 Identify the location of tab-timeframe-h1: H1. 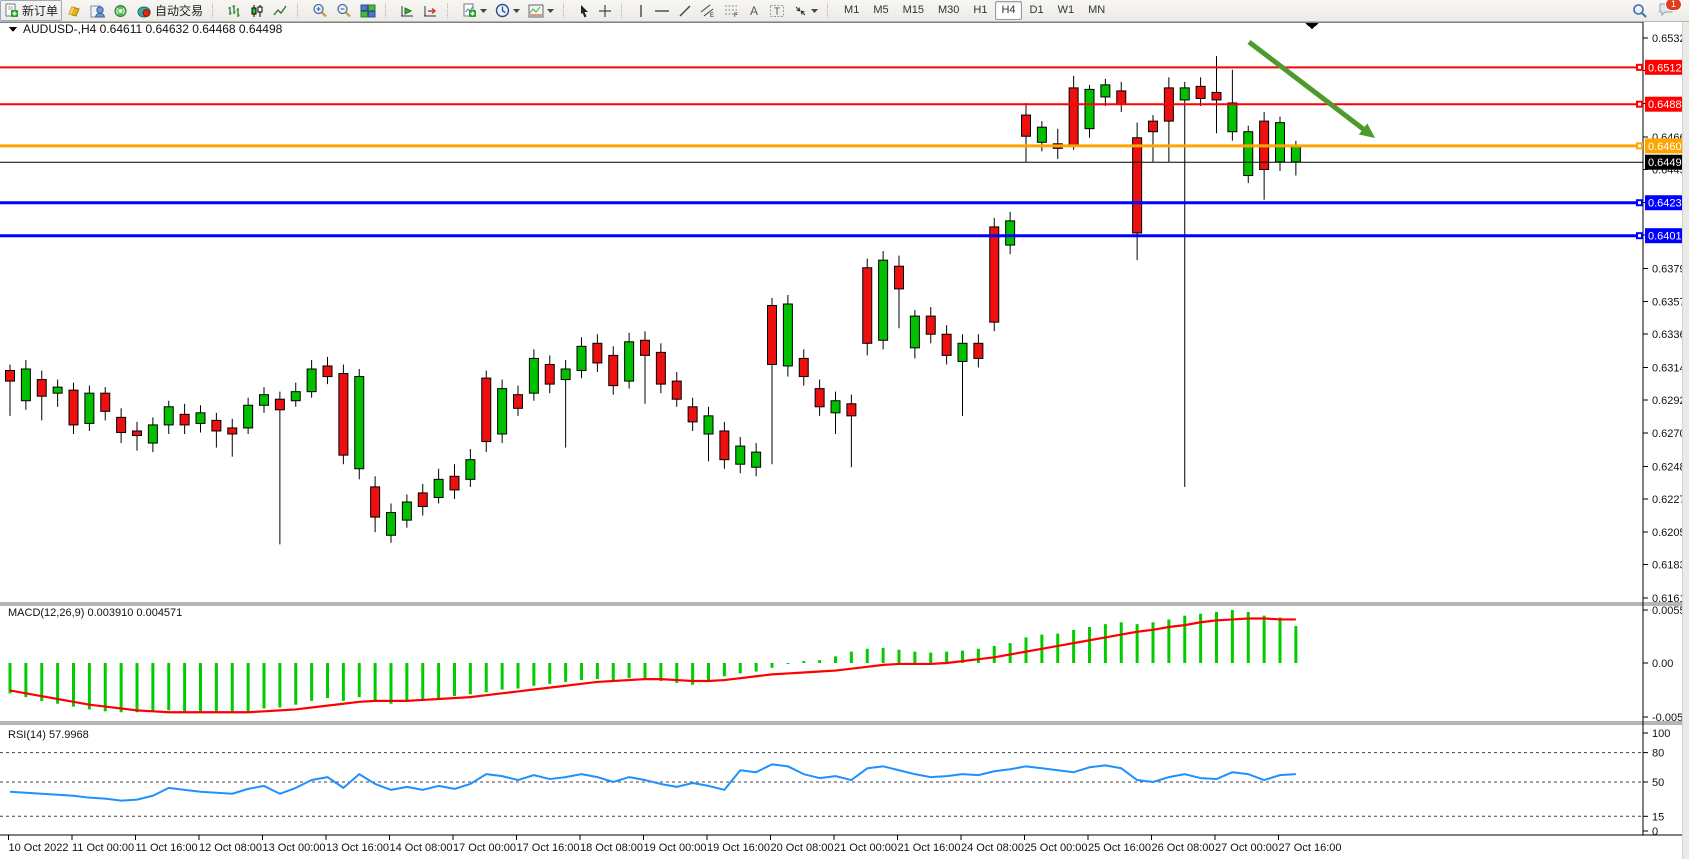
(980, 10).